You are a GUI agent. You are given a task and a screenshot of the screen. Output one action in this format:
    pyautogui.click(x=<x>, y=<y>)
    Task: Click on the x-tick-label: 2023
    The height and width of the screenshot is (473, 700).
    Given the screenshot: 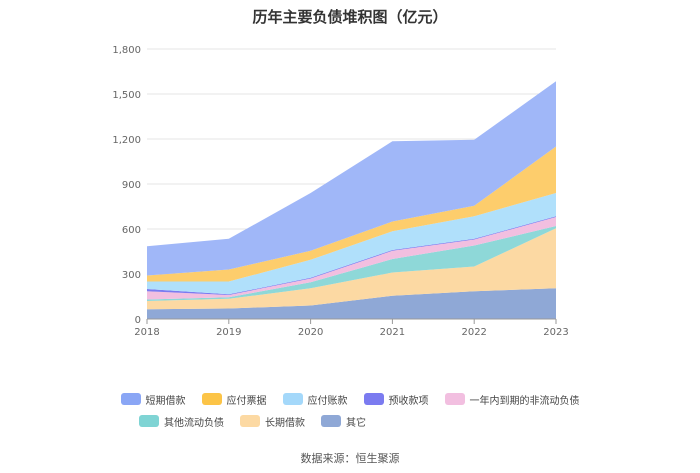 What is the action you would take?
    pyautogui.click(x=555, y=332)
    